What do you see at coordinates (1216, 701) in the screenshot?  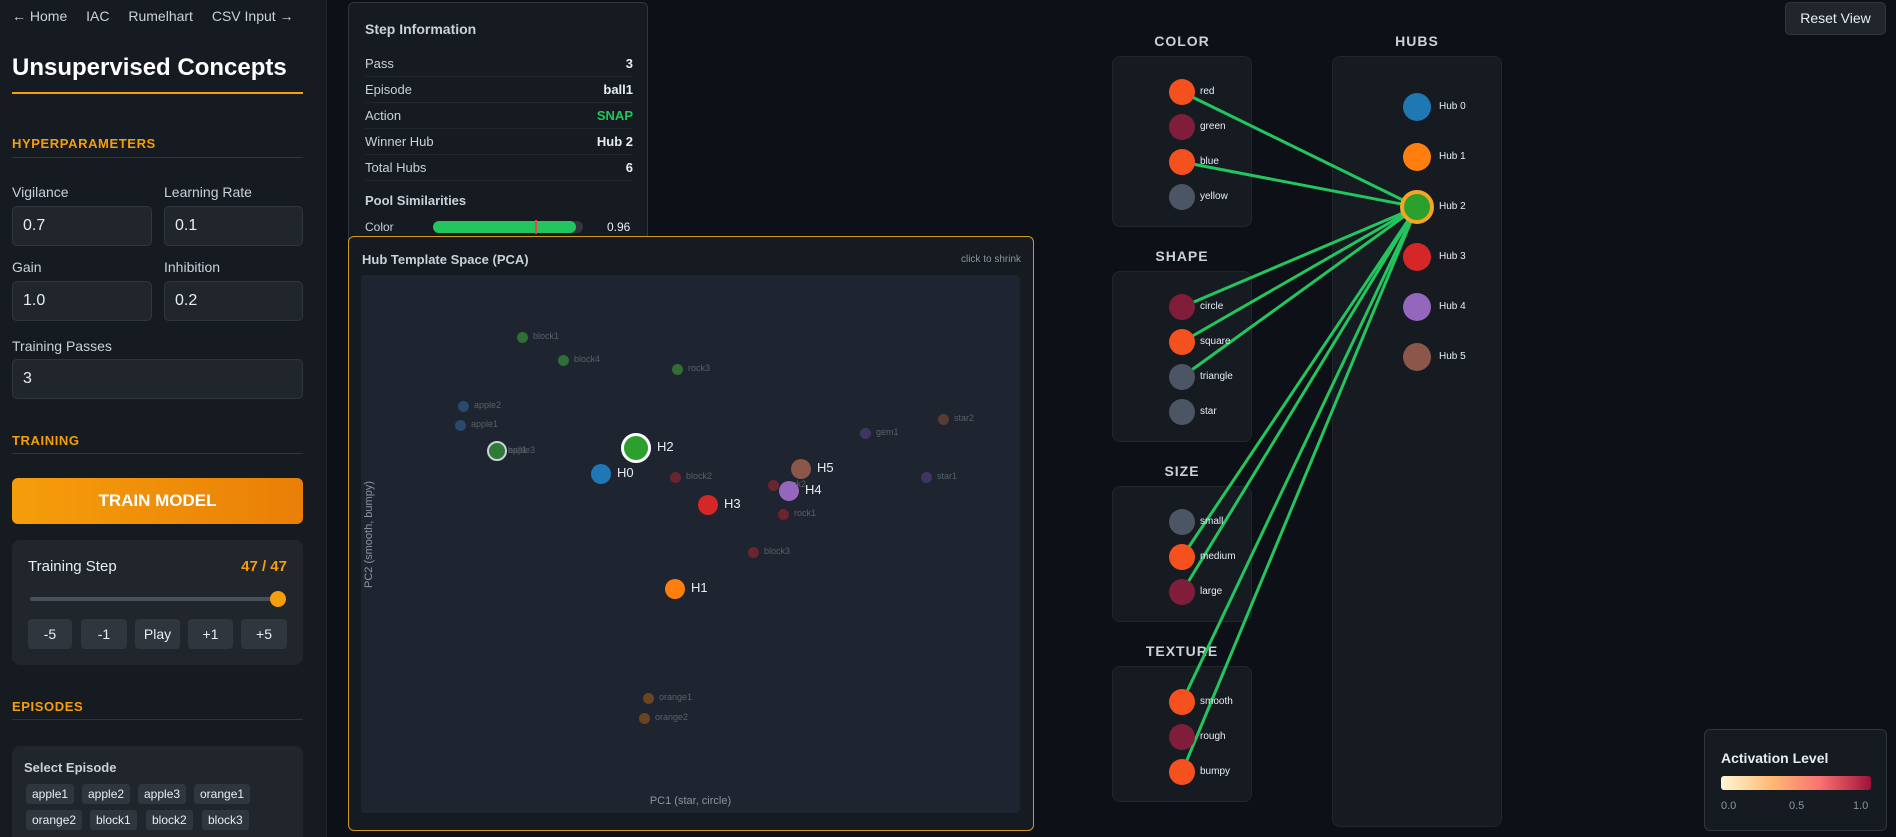 I see `feature-node-label: smooth` at bounding box center [1216, 701].